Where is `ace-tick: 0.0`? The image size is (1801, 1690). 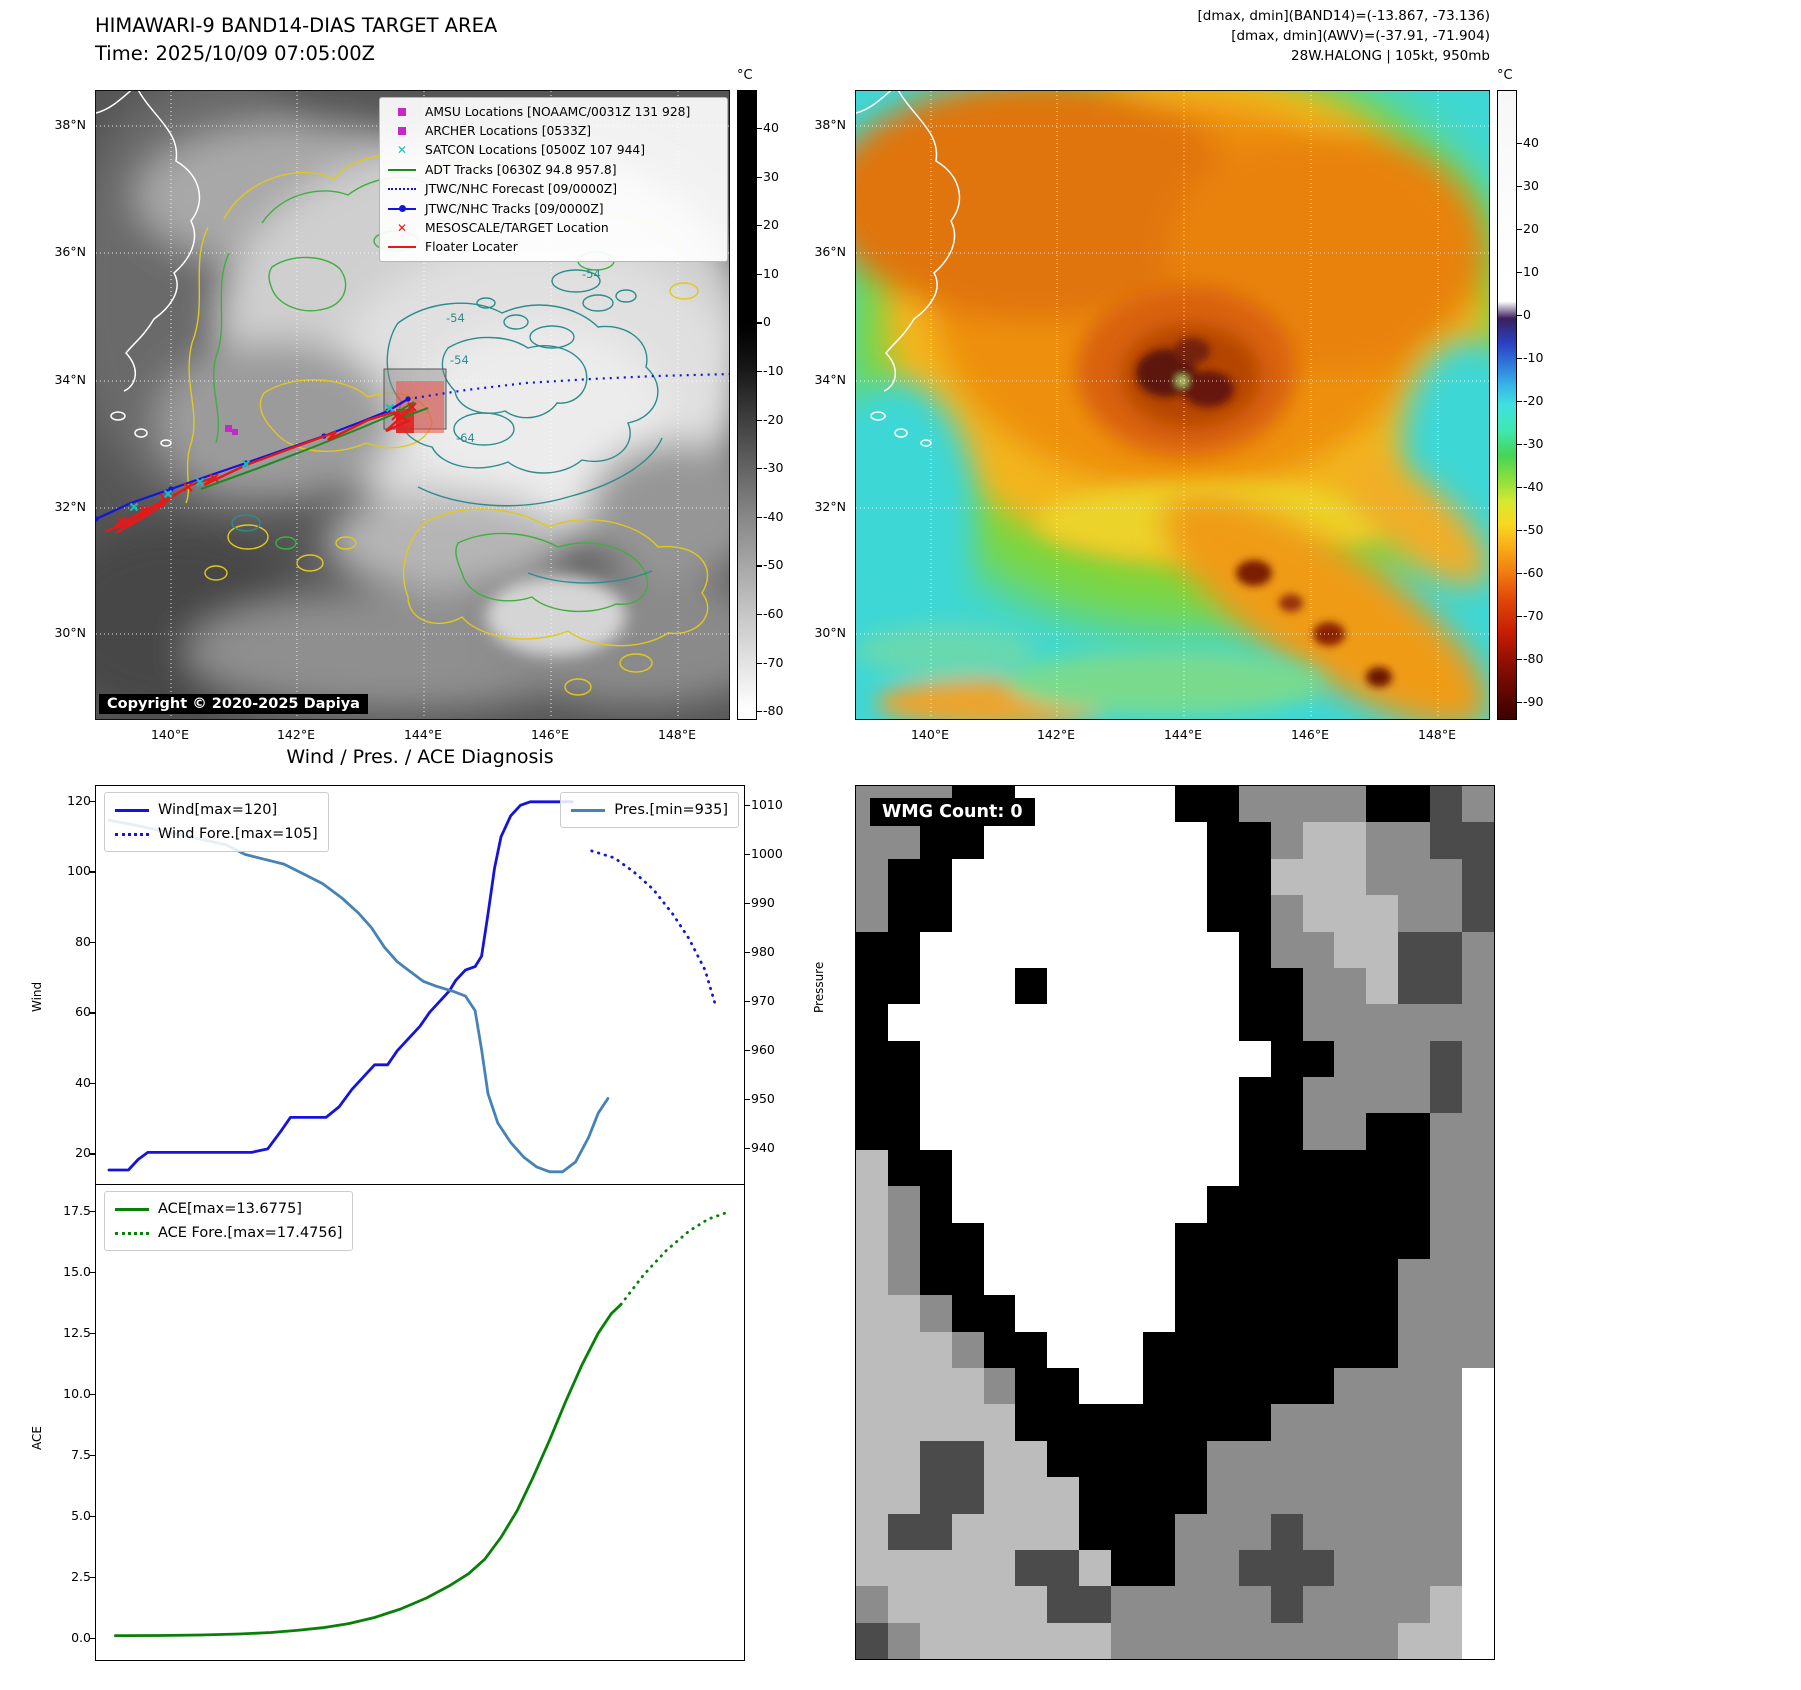
ace-tick: 0.0 is located at coordinates (81, 1637).